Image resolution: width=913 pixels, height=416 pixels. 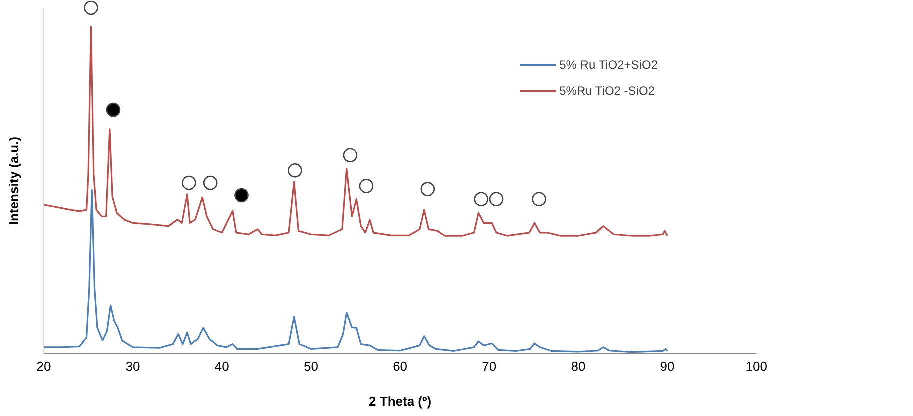 I want to click on x-tick-label: 40, so click(x=222, y=366).